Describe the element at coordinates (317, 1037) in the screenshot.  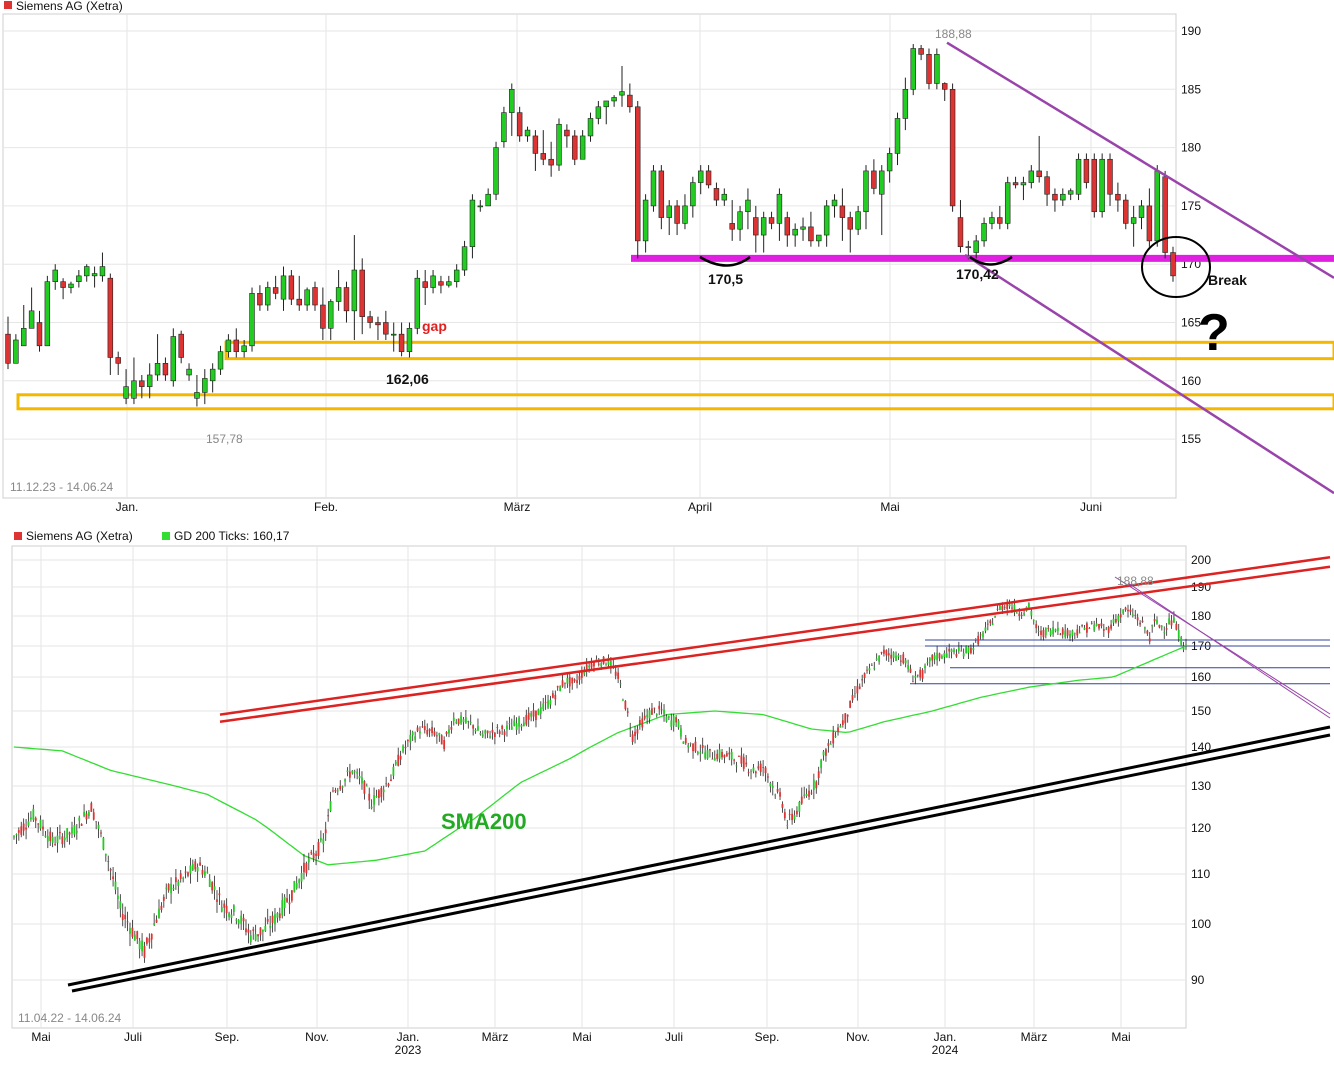
I see `bottom-x-tick-label: Nov.` at that location.